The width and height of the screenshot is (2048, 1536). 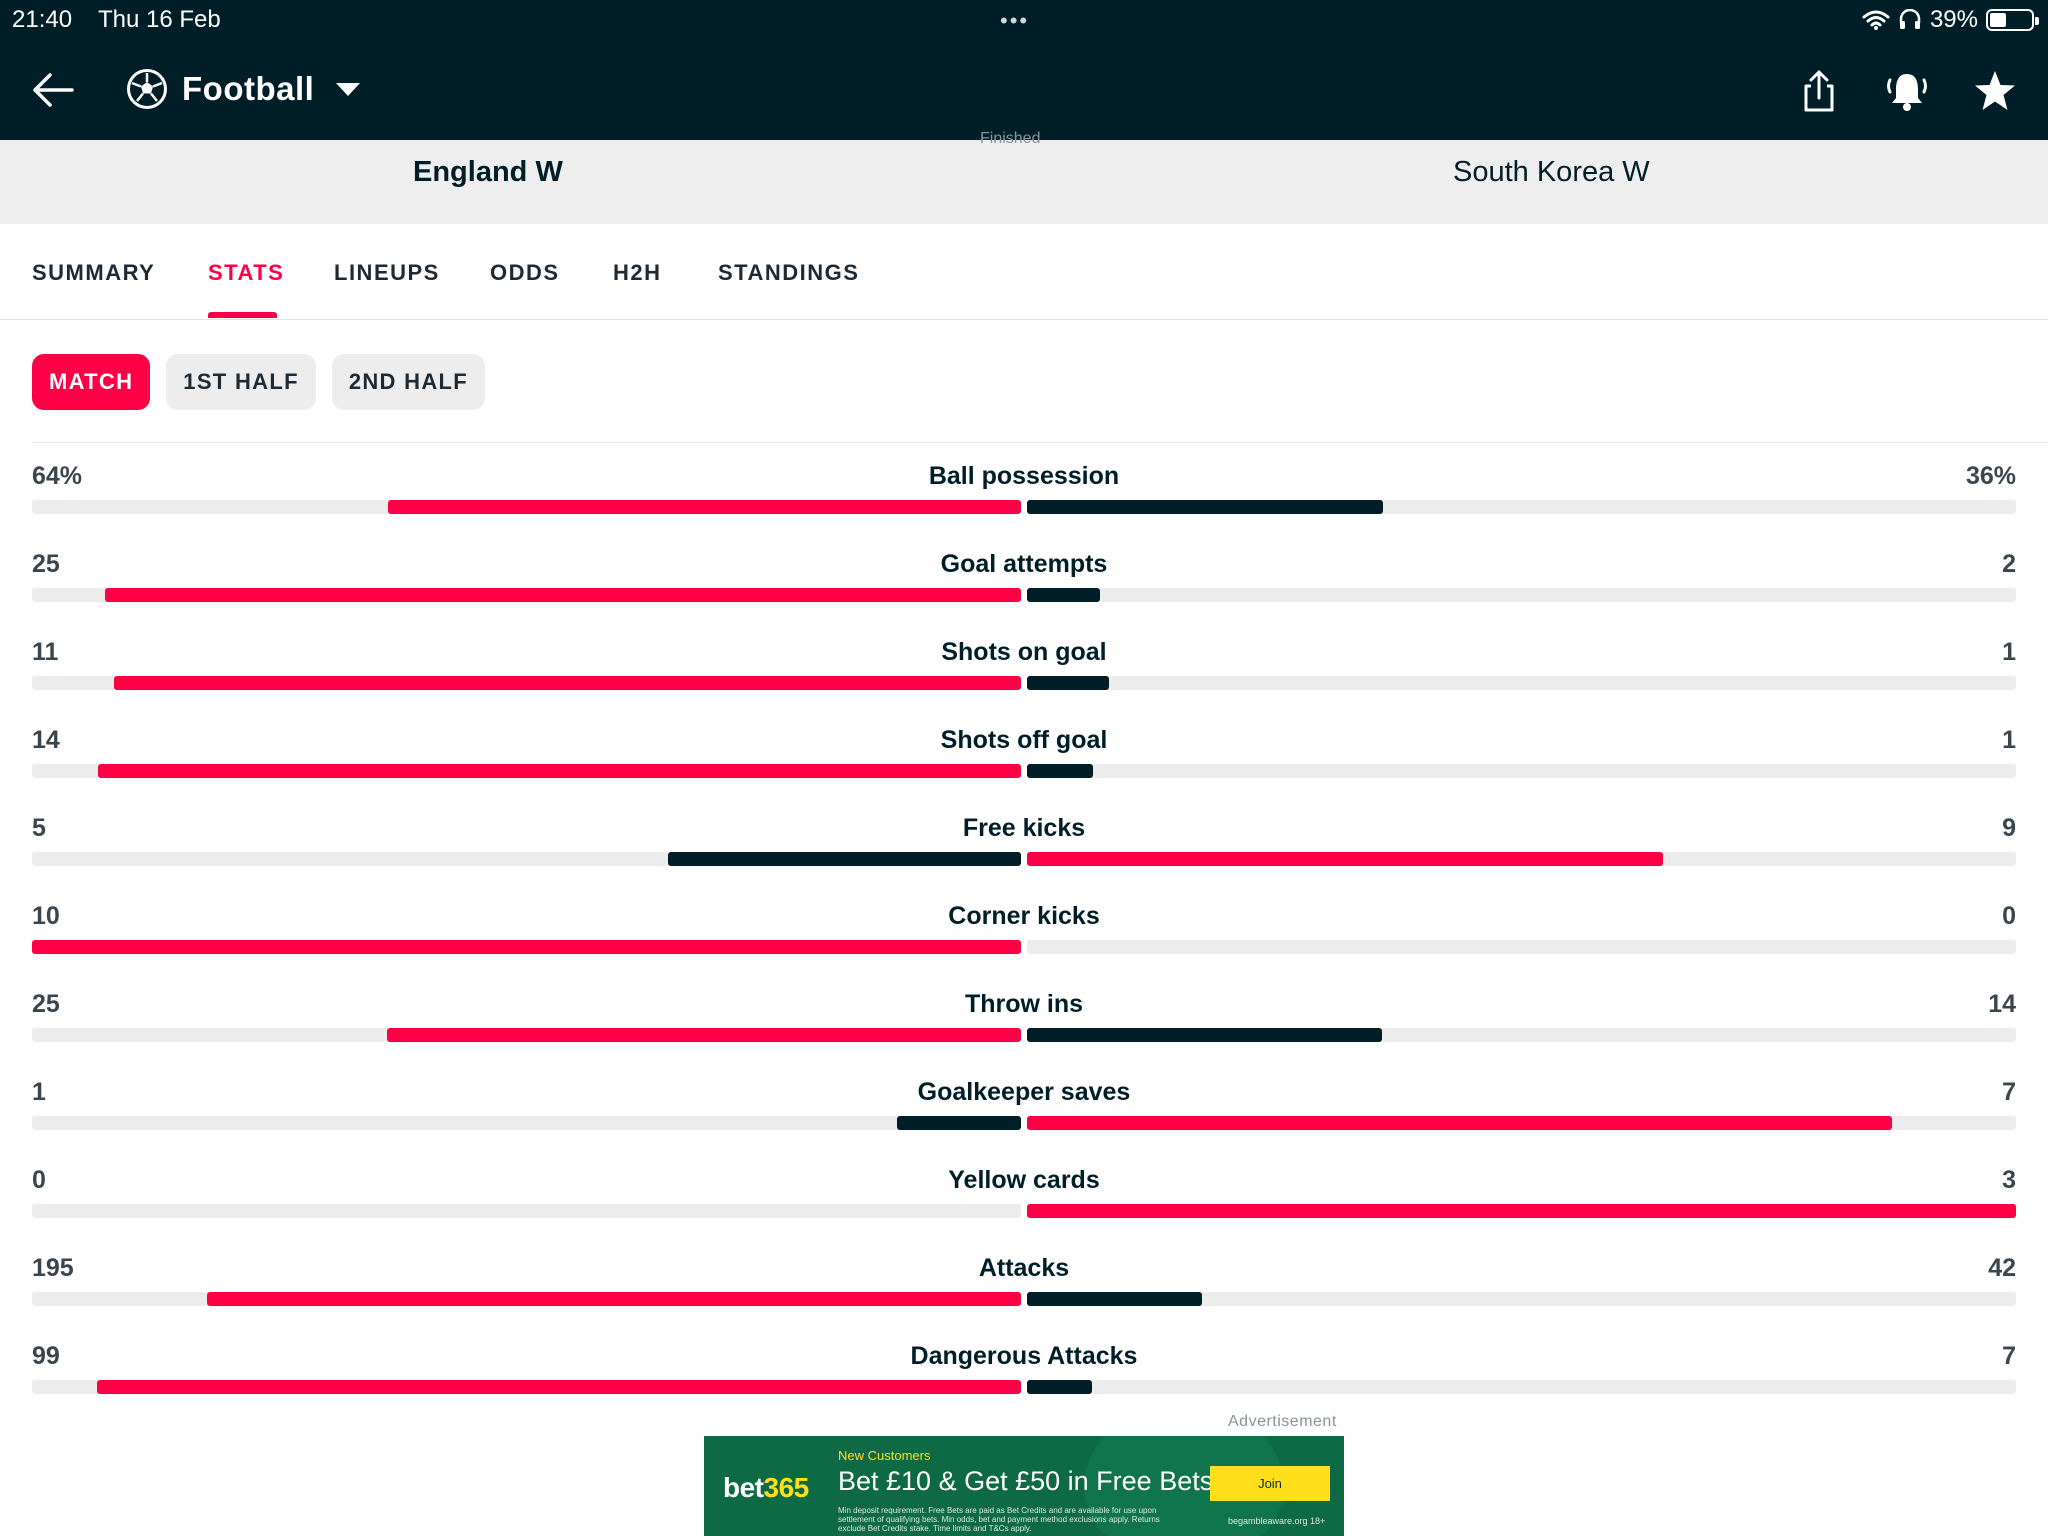 What do you see at coordinates (766, 1487) in the screenshot?
I see `bet365-logo: bet365` at bounding box center [766, 1487].